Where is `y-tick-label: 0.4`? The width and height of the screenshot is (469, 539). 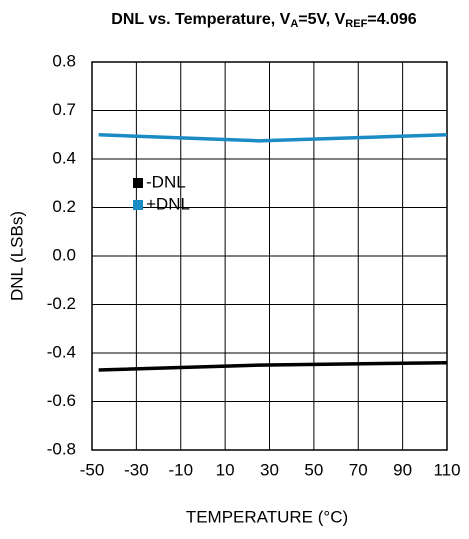
y-tick-label: 0.4 is located at coordinates (64, 157).